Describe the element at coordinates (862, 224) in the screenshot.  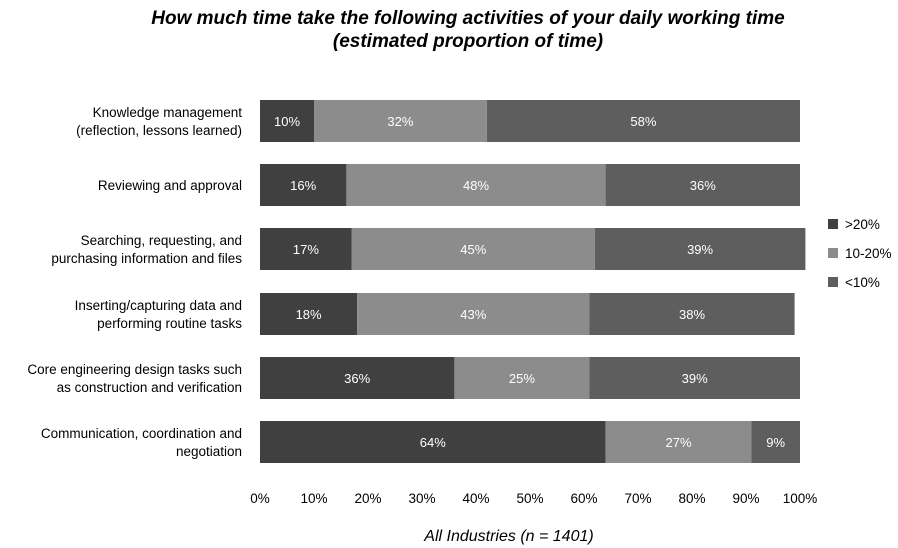
I see `legend-entry: >20%` at that location.